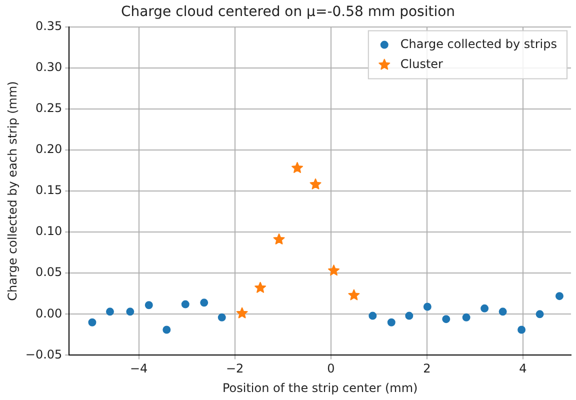 This screenshot has height=400, width=576. What do you see at coordinates (288, 12) in the screenshot?
I see `chart-title: Charge cloud centered on μ=-0.58 mm position` at bounding box center [288, 12].